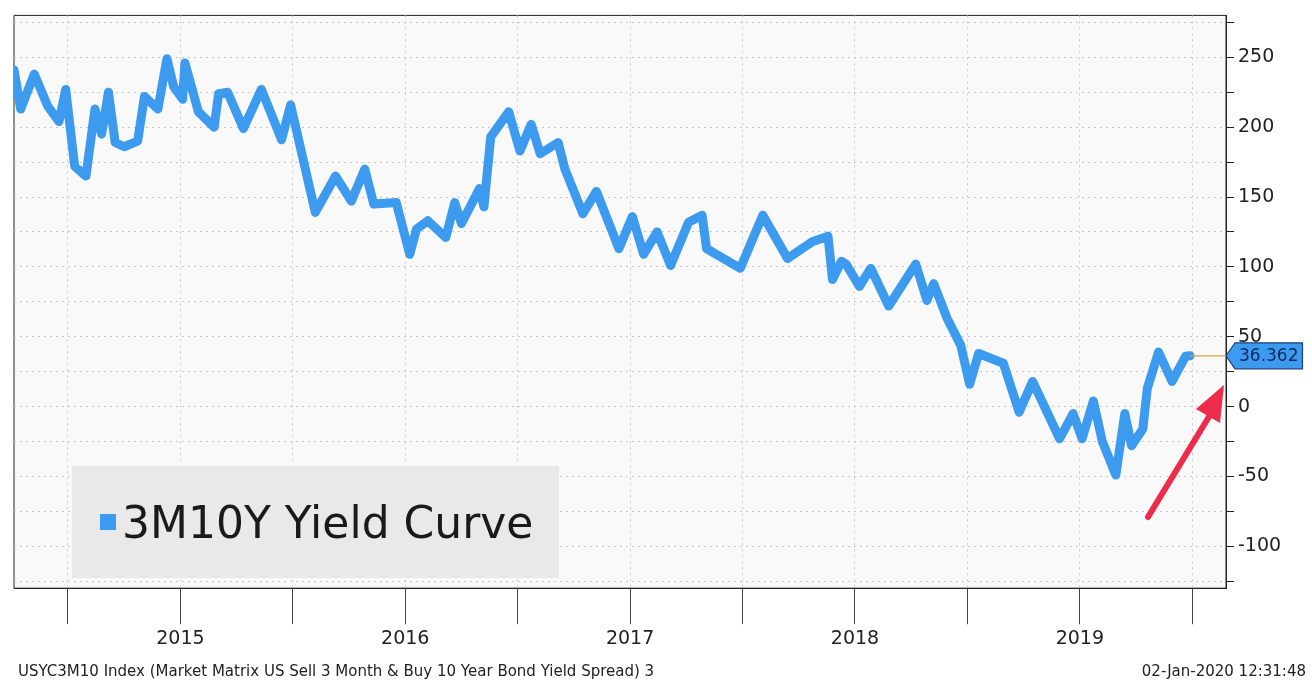 The image size is (1312, 683). Describe the element at coordinates (1254, 474) in the screenshot. I see `y-tick-label: -50` at that location.